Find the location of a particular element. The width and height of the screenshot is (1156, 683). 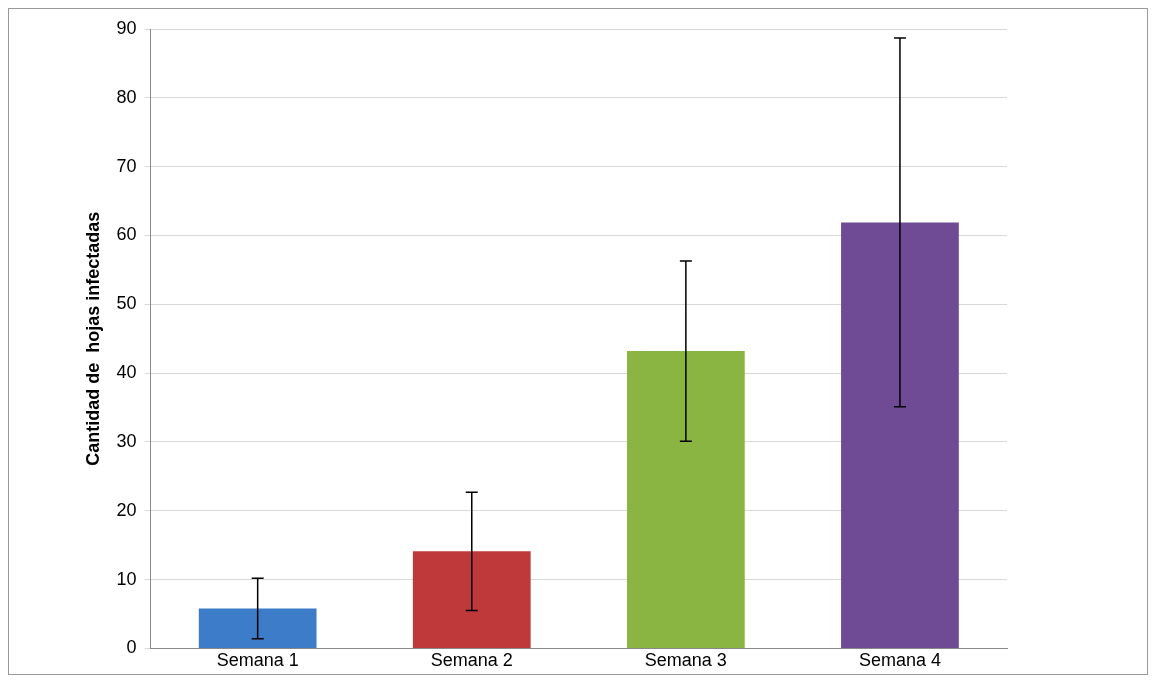

x-tick-label: Semana 4 is located at coordinates (899, 660).